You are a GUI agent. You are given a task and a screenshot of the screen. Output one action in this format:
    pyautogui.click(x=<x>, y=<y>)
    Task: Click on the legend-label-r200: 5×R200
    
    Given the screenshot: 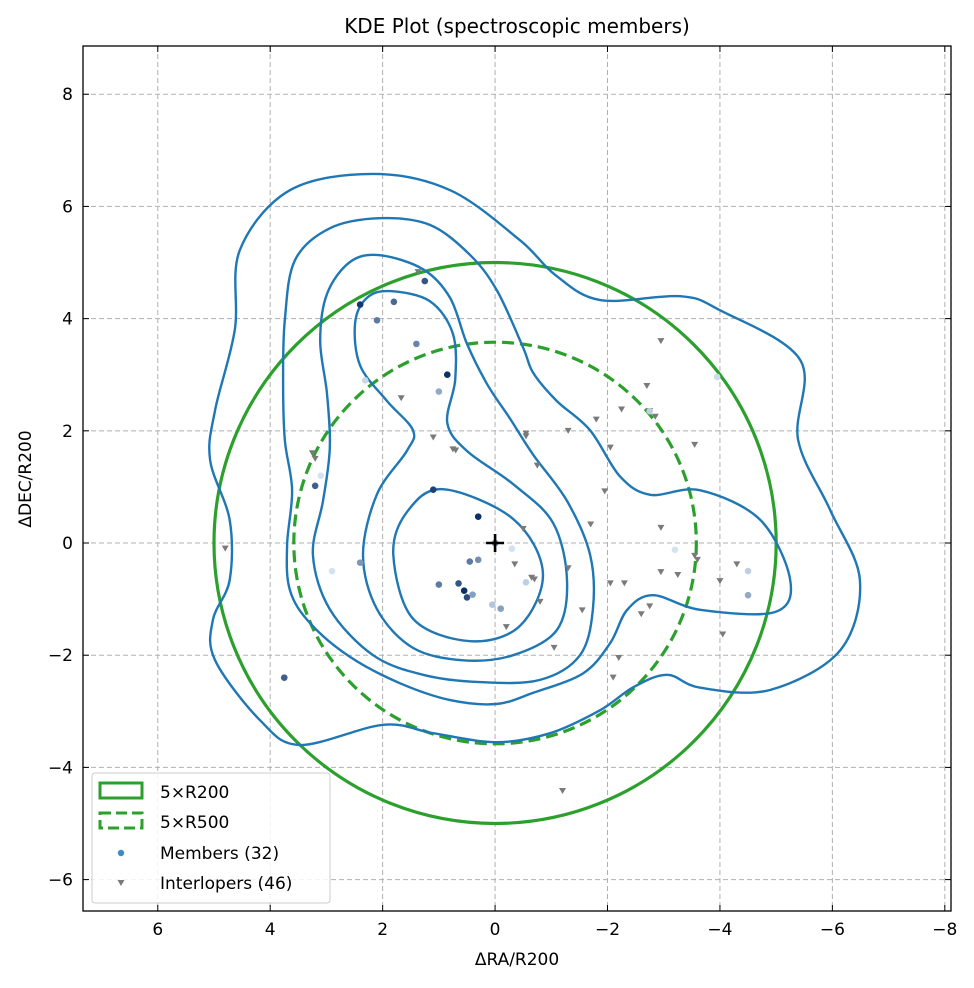 What is the action you would take?
    pyautogui.click(x=194, y=793)
    